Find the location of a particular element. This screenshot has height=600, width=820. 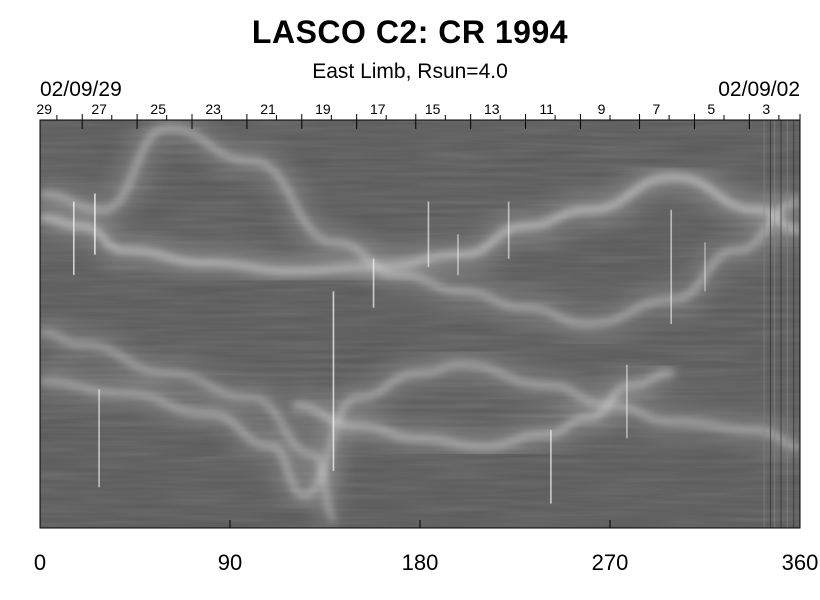

day-tick-label: 13 is located at coordinates (492, 109).